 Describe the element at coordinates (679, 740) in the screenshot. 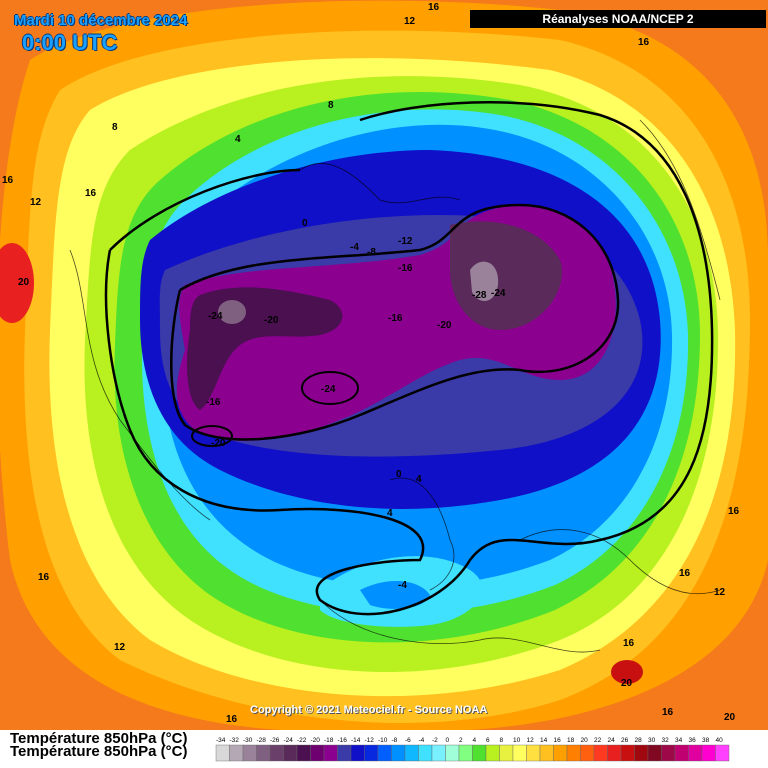

I see `legend-tick-label: 34` at that location.